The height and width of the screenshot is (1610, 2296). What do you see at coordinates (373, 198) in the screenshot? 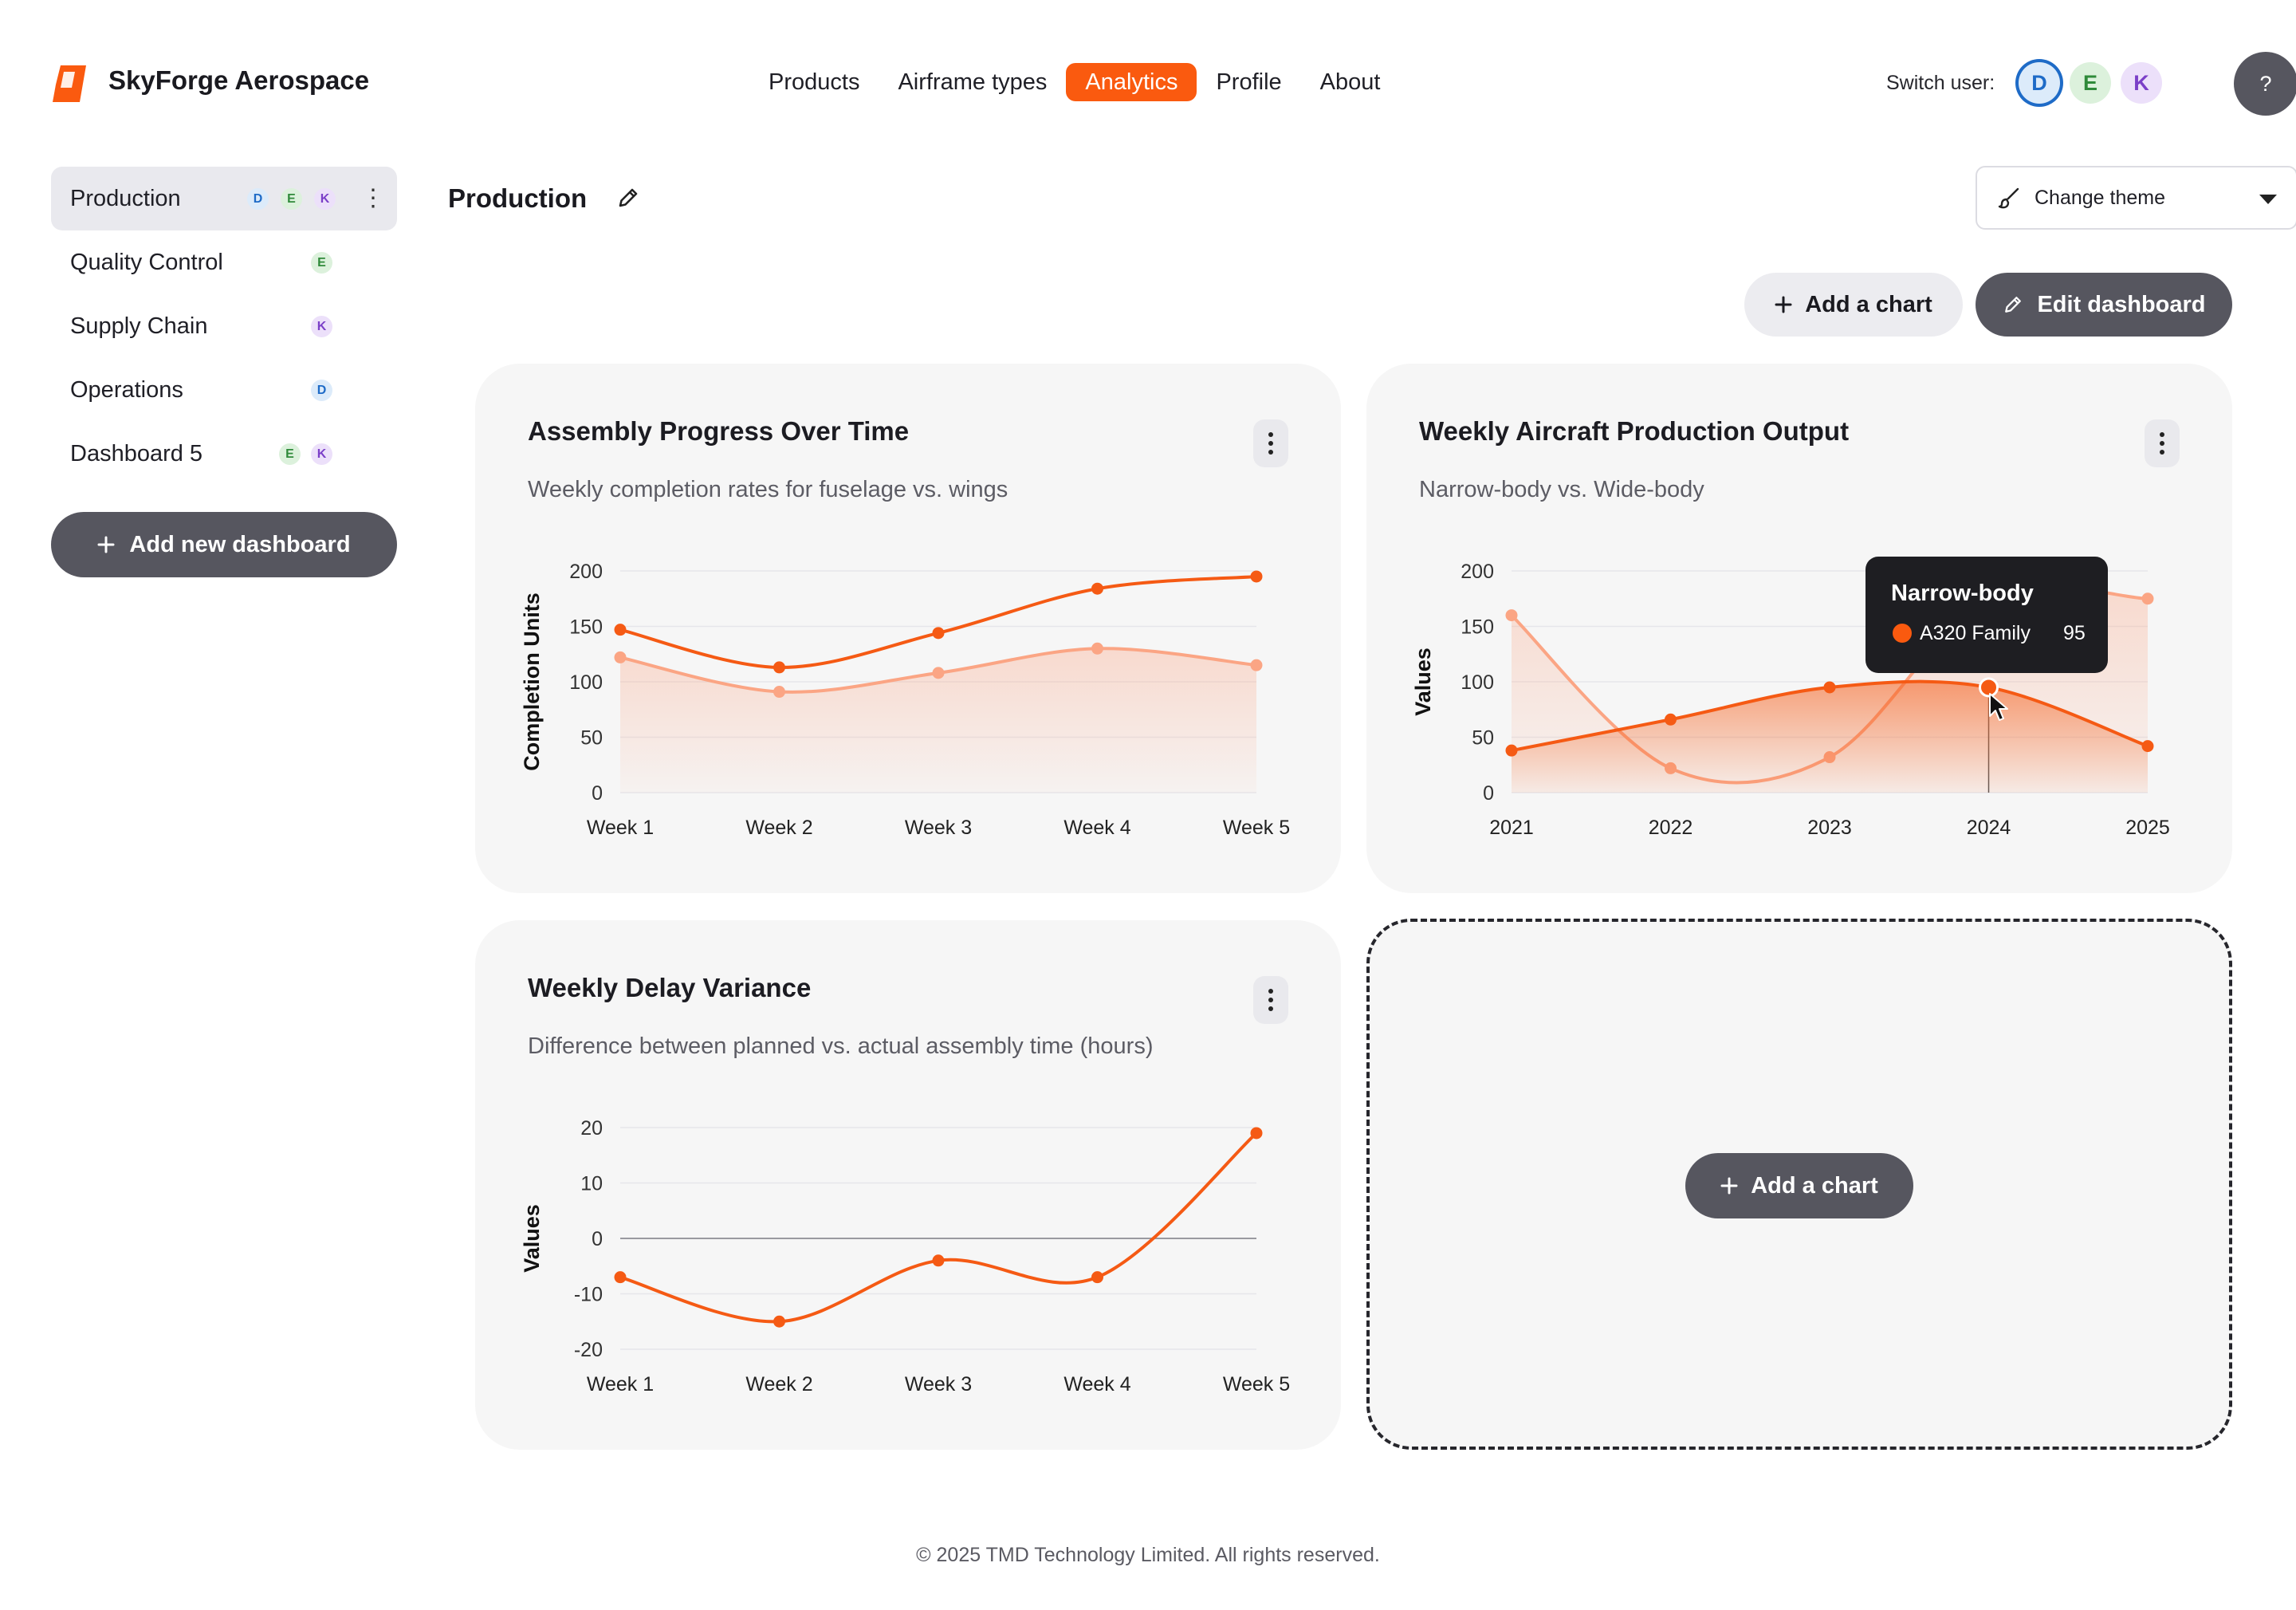
I see `dashboard-menu-icon: ⋮` at bounding box center [373, 198].